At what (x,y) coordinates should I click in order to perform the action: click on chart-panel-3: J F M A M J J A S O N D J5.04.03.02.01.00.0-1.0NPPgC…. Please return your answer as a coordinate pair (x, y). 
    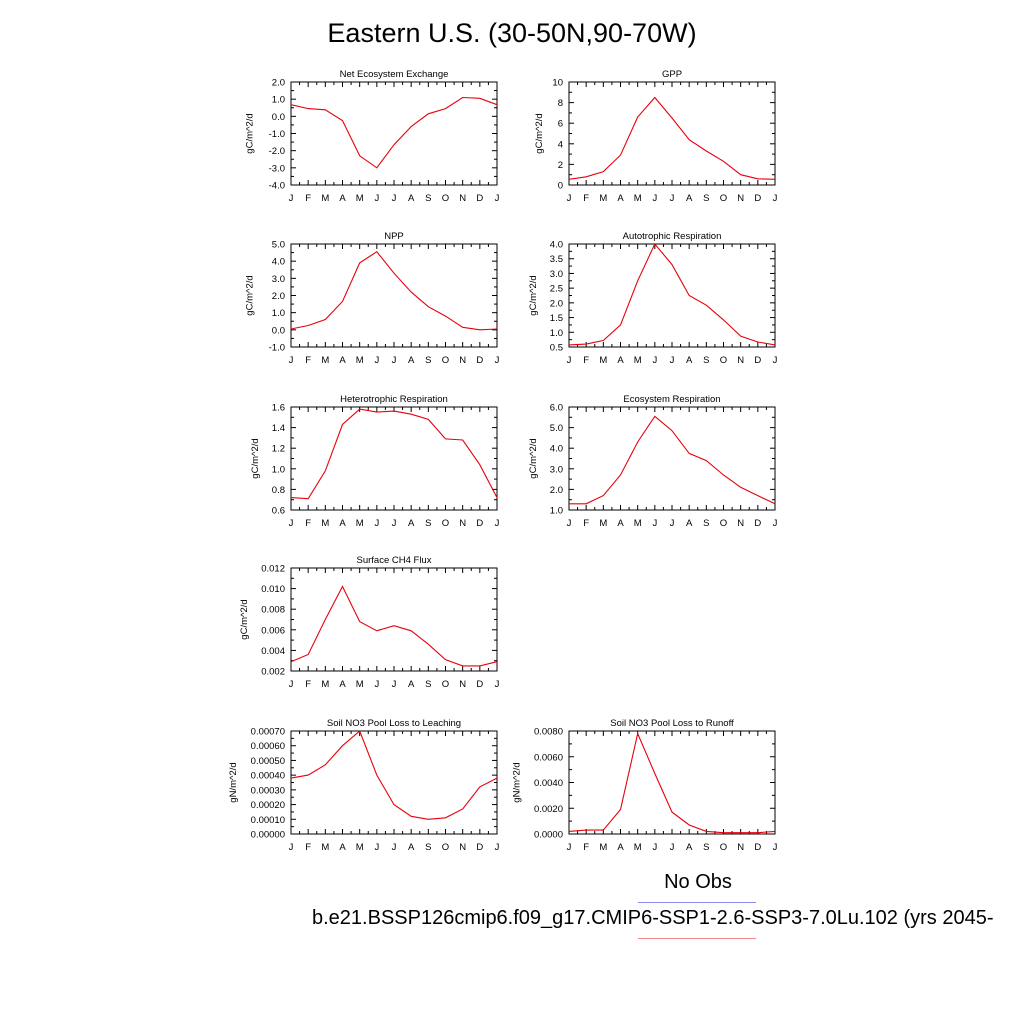
    Looking at the image, I should click on (372, 298).